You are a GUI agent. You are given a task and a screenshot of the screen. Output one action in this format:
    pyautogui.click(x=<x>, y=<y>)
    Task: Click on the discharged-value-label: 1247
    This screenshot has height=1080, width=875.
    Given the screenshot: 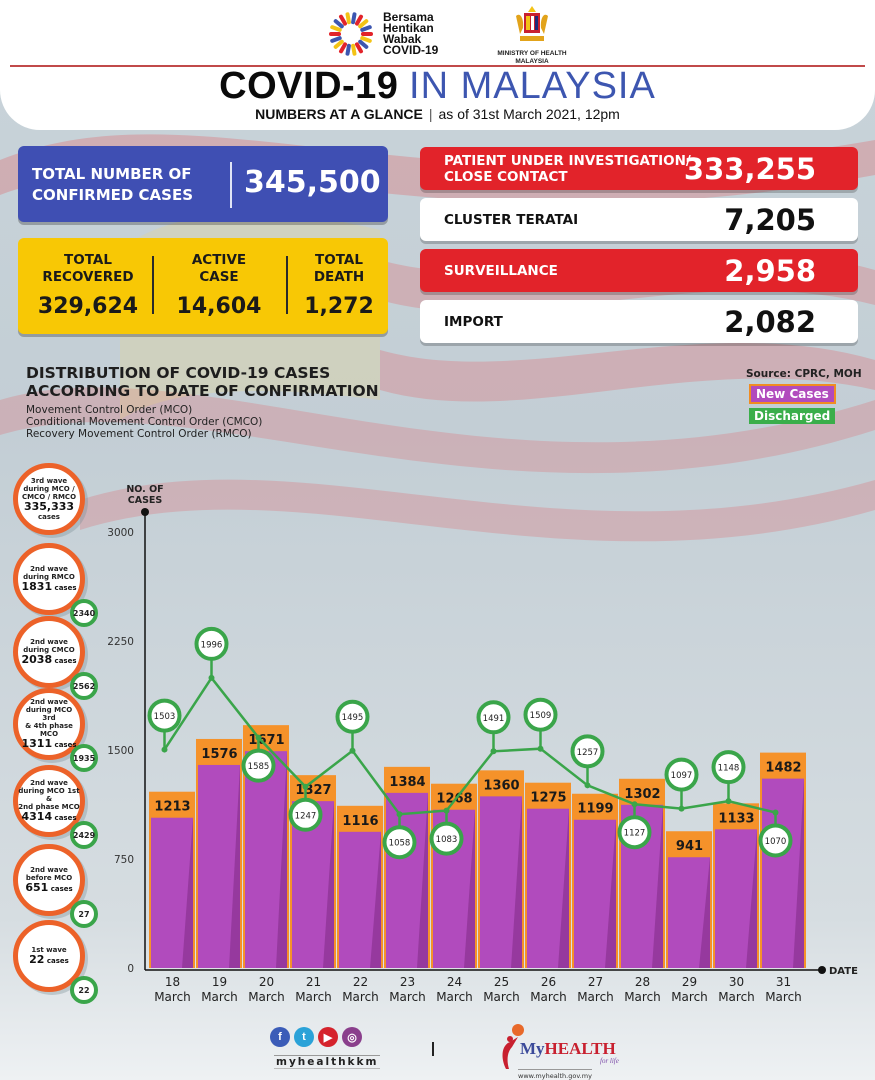 What is the action you would take?
    pyautogui.click(x=306, y=816)
    